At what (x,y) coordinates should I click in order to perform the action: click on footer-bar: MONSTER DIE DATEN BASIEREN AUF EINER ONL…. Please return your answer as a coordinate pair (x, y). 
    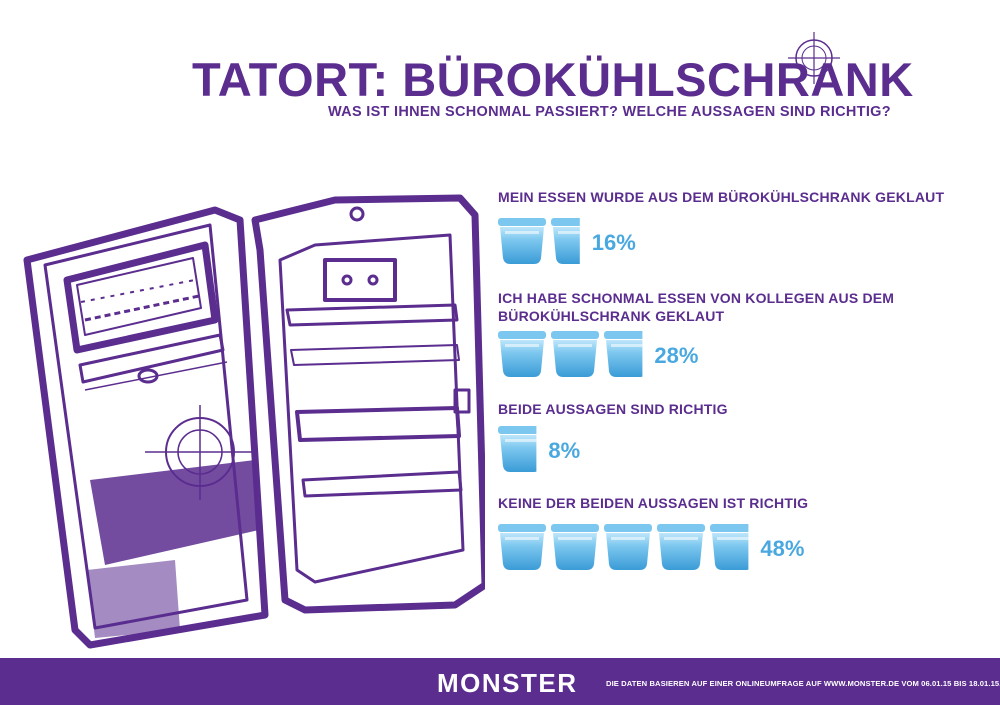
    Looking at the image, I should click on (500, 681).